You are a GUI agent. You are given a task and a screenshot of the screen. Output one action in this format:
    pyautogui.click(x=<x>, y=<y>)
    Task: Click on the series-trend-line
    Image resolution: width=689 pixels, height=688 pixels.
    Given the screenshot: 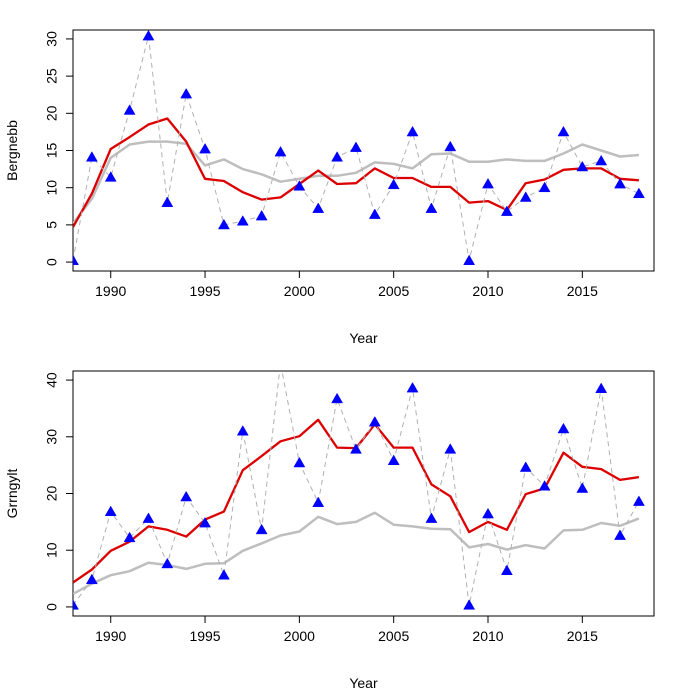 What is the action you would take?
    pyautogui.click(x=356, y=172)
    